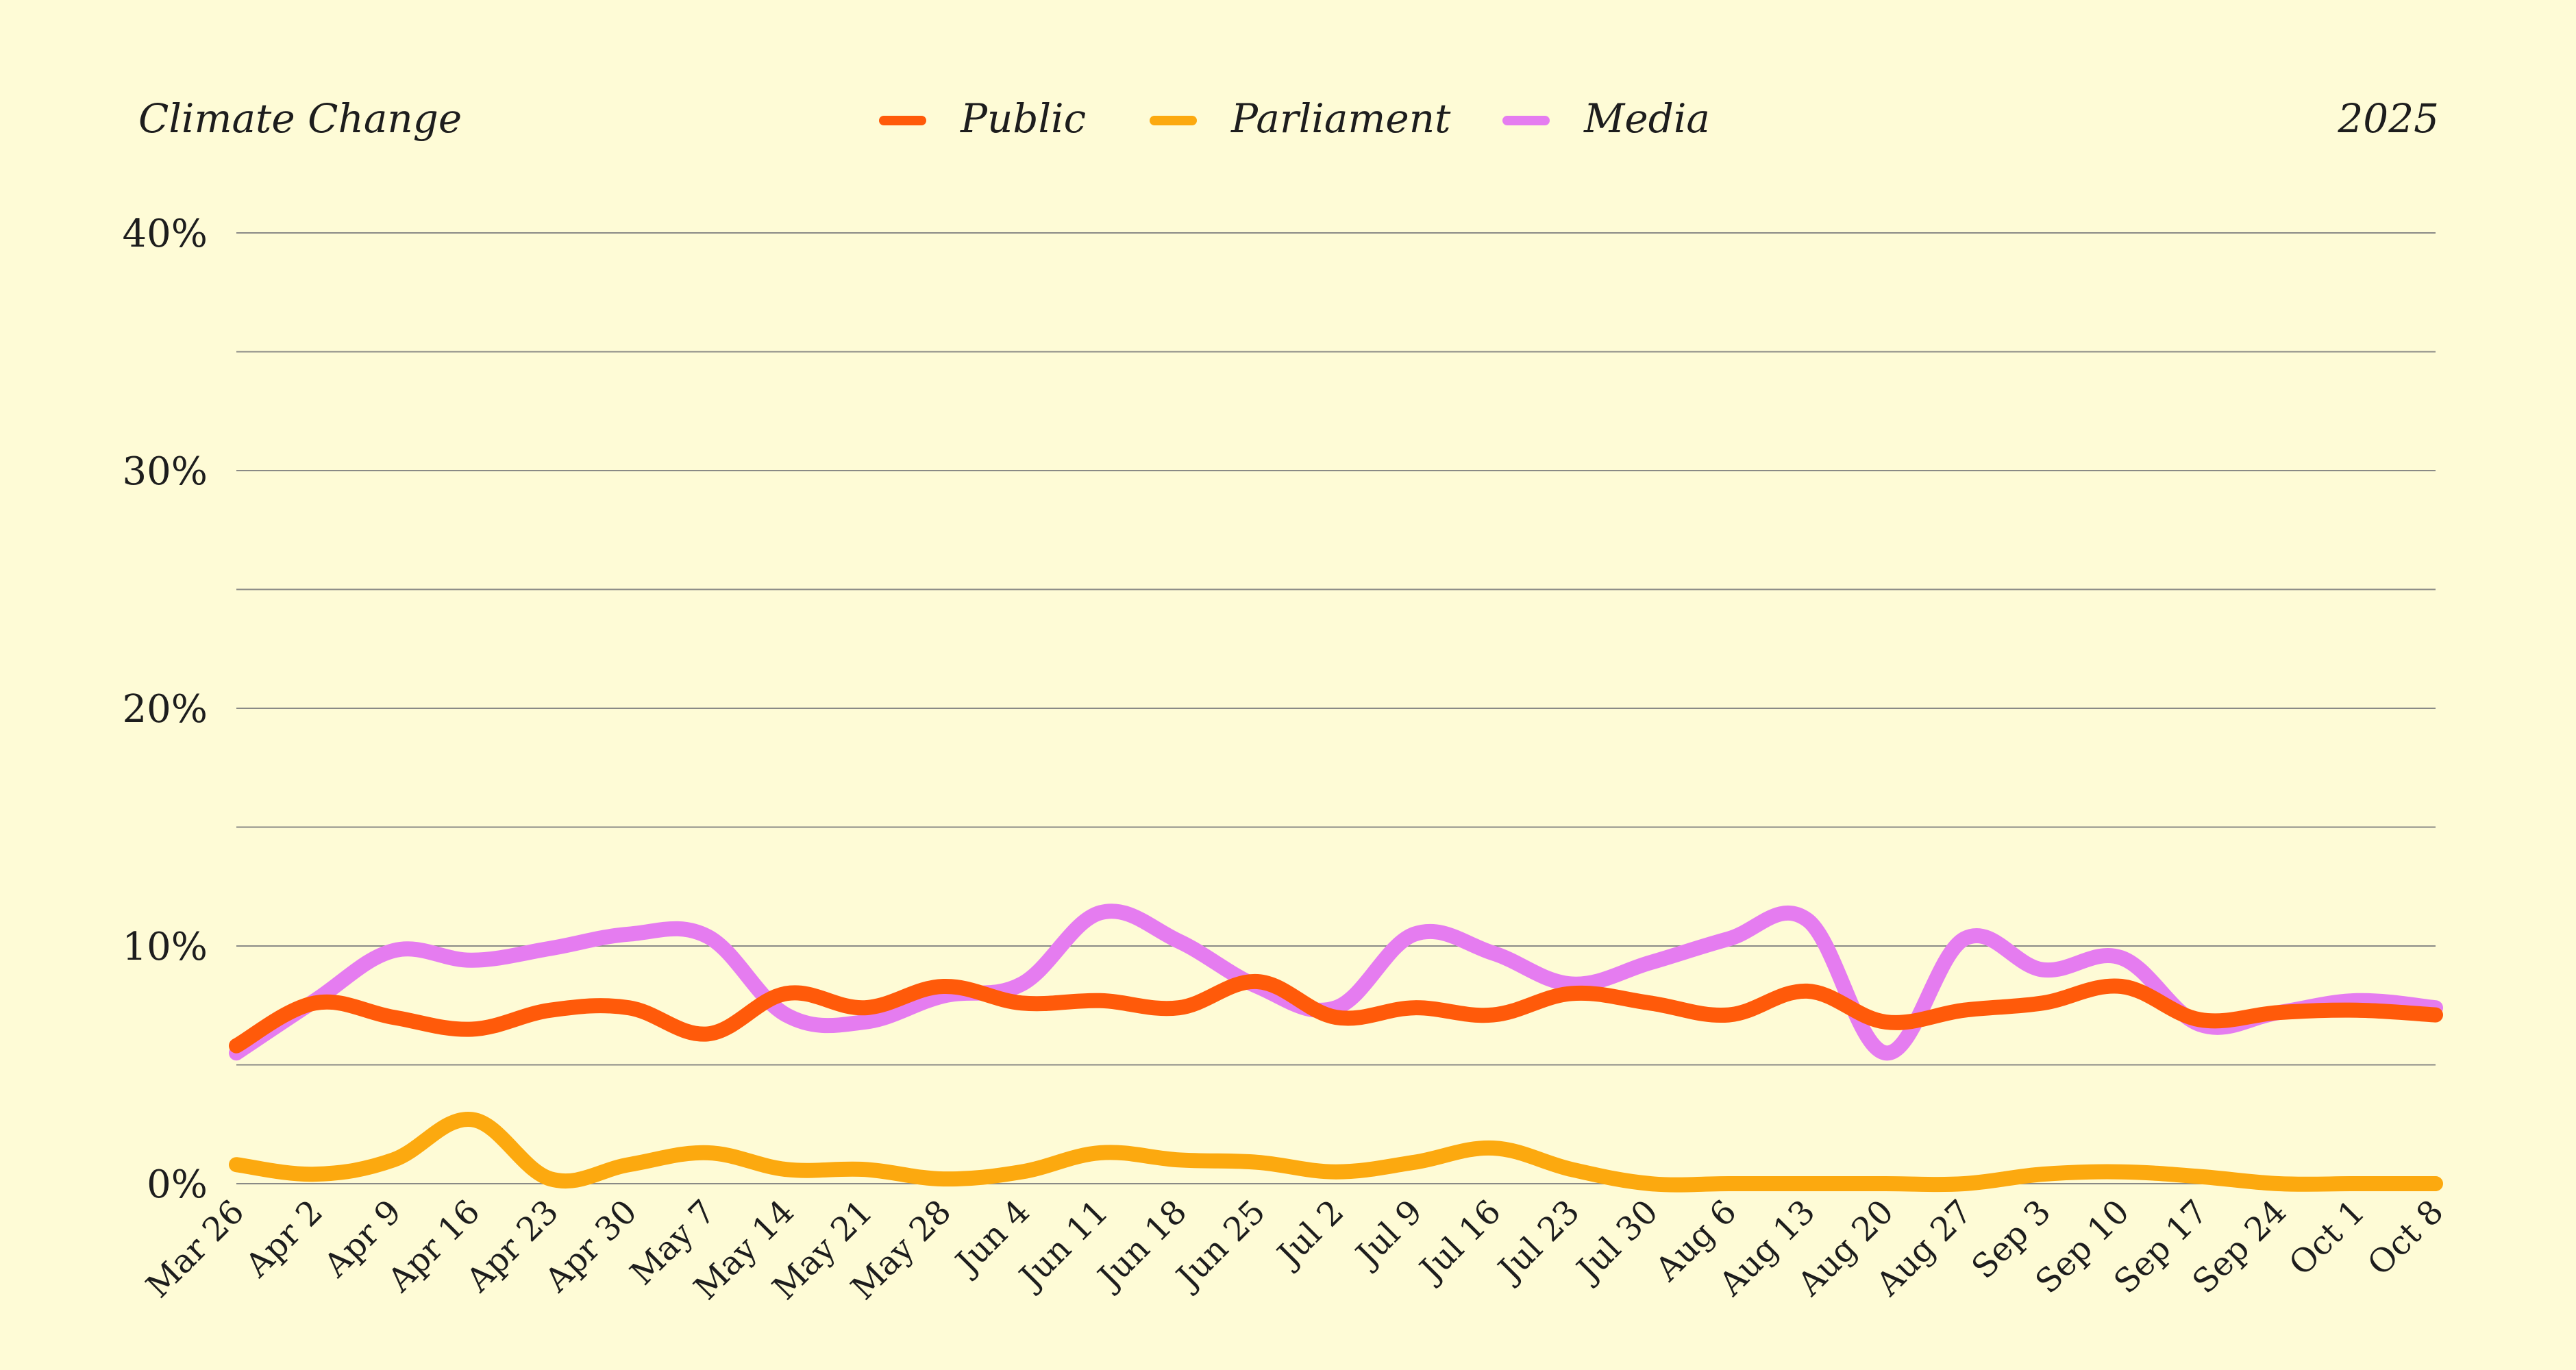 This screenshot has width=2576, height=1370. I want to click on y-tick-label: 20%, so click(165, 710).